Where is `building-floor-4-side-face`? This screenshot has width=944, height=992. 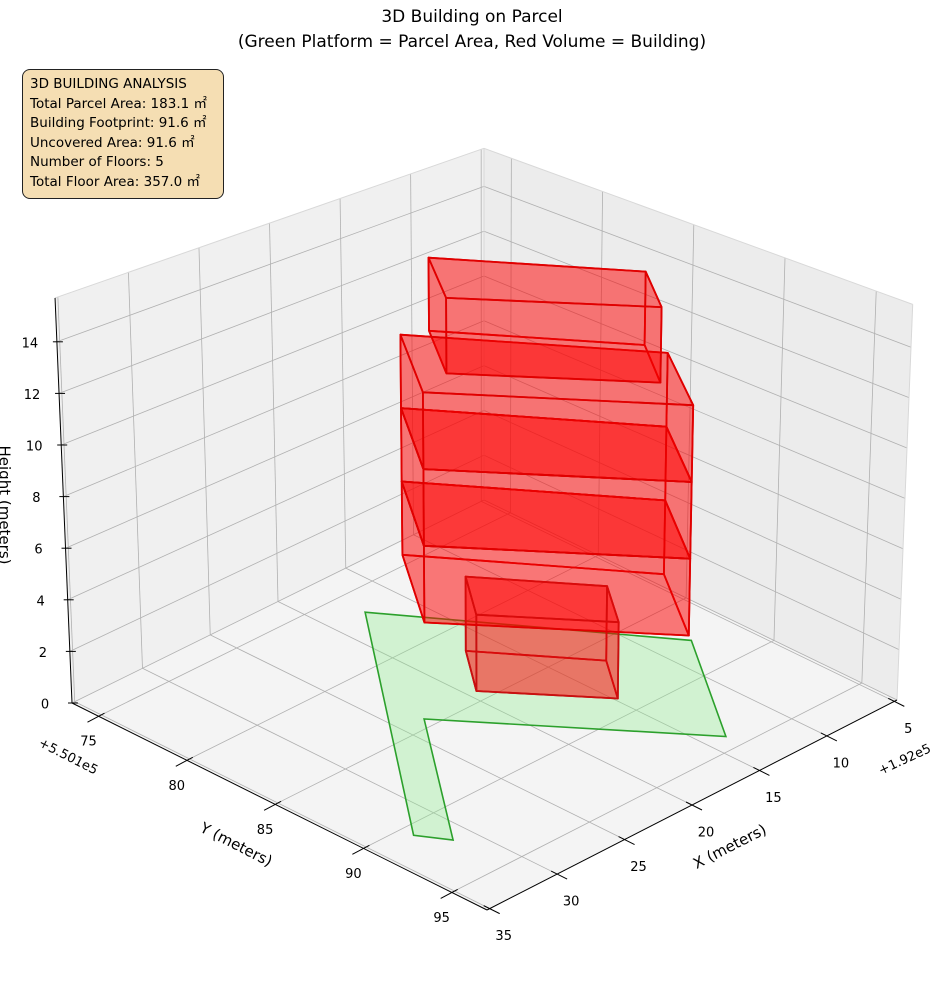 building-floor-4-side-face is located at coordinates (558, 437).